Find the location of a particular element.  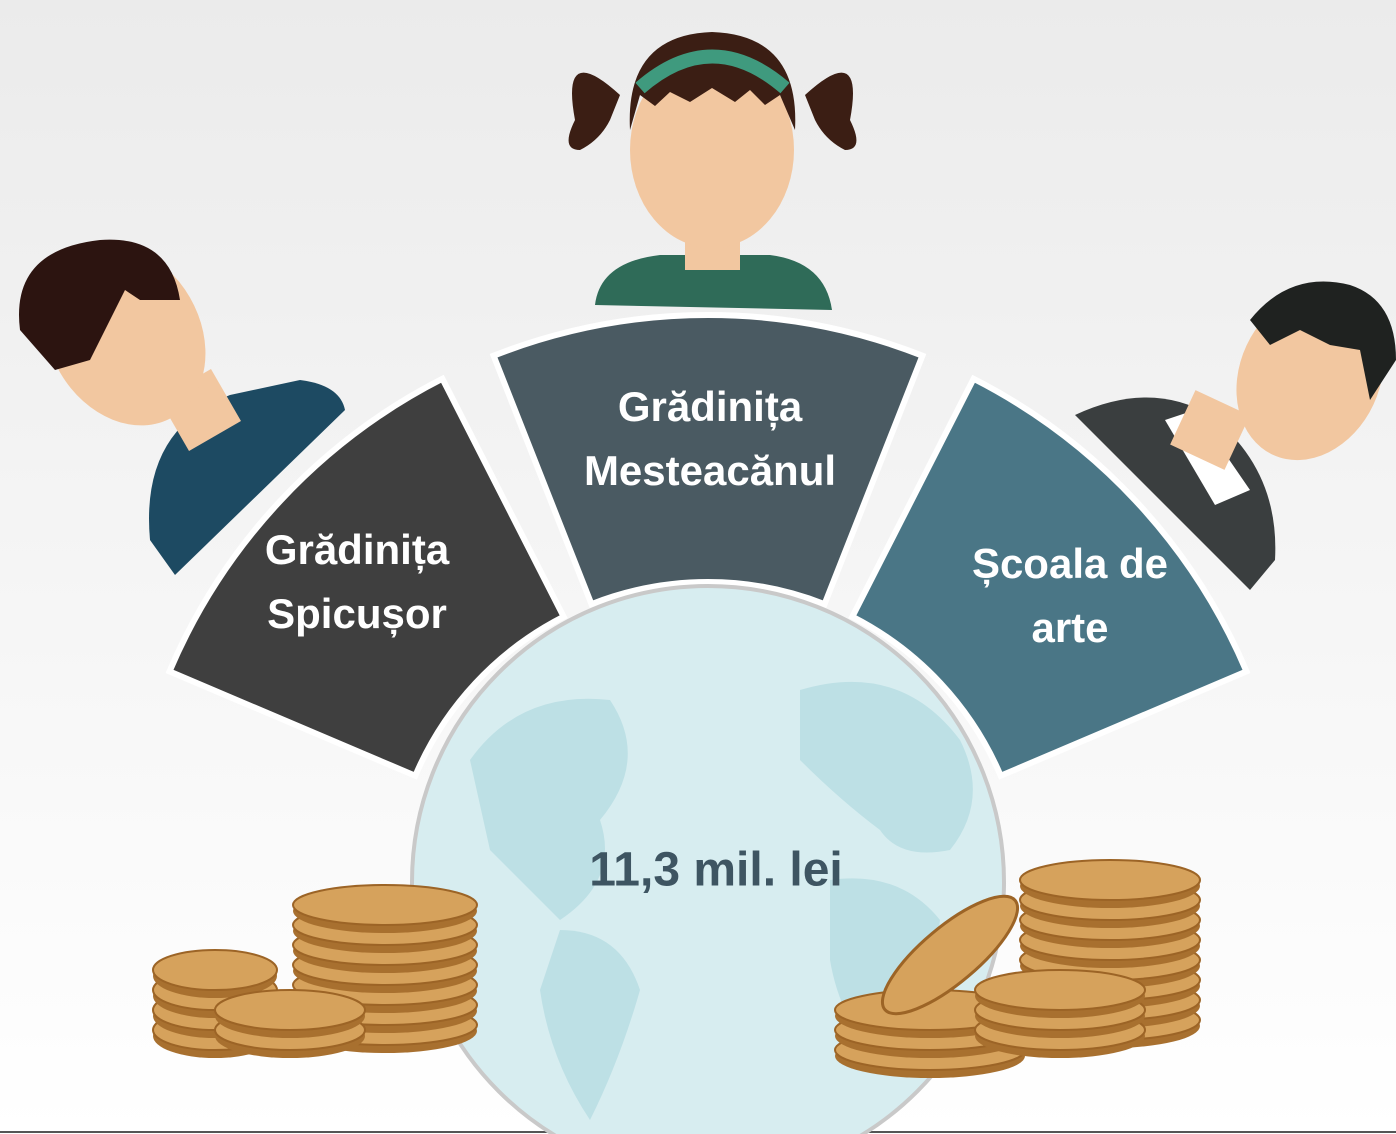

segment-label: arte is located at coordinates (1069, 627).